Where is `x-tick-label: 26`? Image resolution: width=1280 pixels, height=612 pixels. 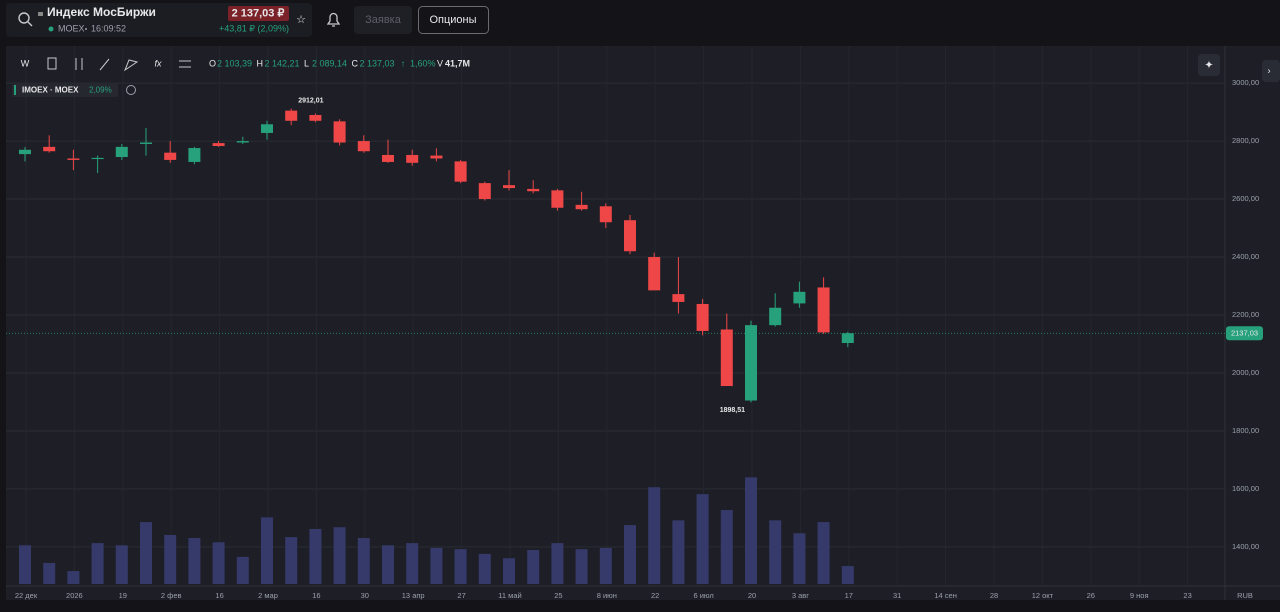
x-tick-label: 26 is located at coordinates (1091, 595).